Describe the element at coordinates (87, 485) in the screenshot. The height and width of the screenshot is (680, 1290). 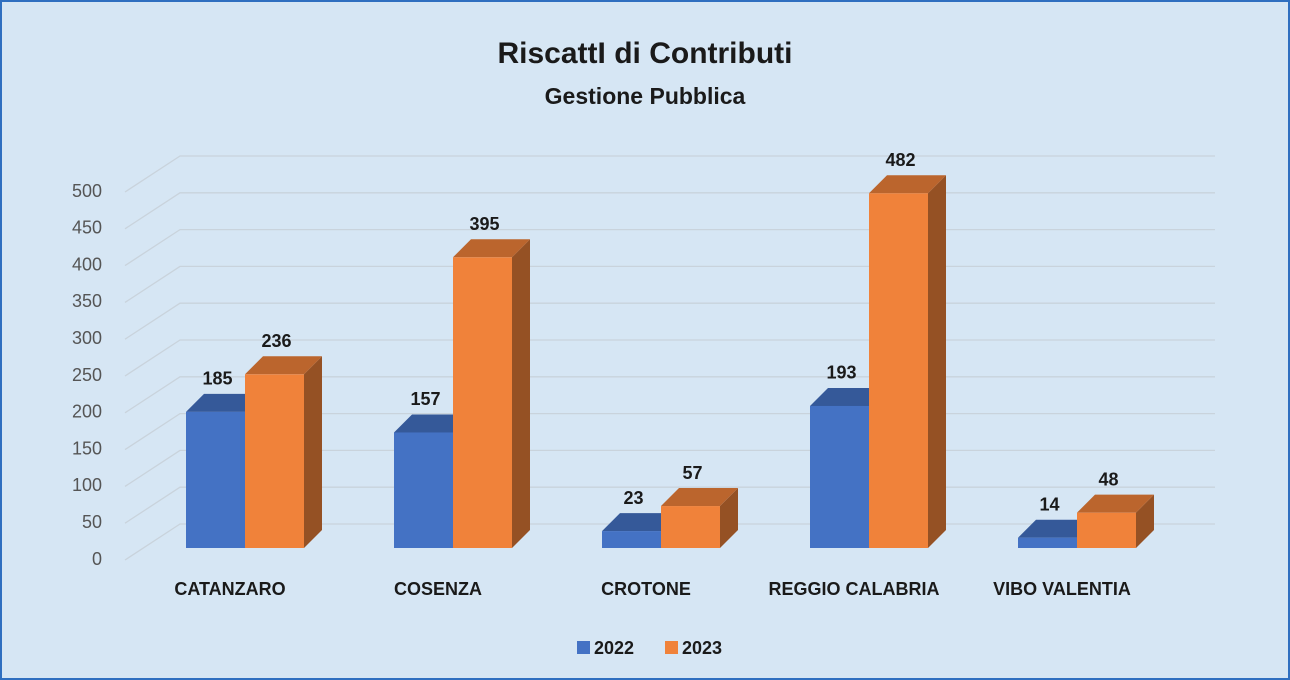
I see `y-tick-label: 100` at that location.